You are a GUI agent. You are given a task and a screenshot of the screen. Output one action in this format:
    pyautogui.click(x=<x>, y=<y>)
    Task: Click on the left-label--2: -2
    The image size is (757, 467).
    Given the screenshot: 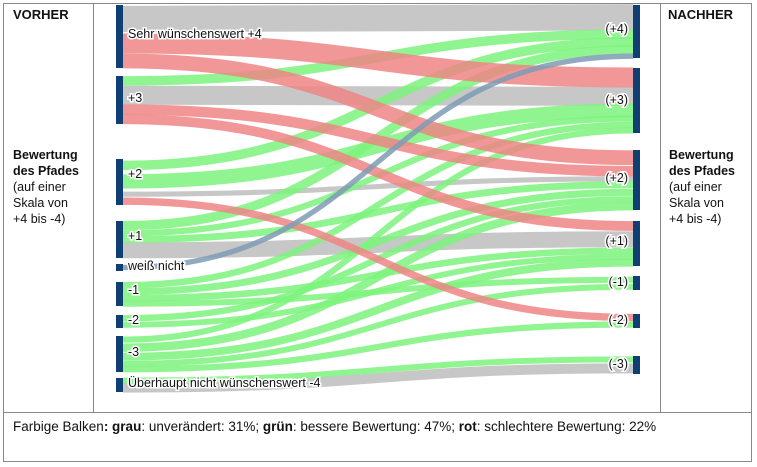 What is the action you would take?
    pyautogui.click(x=133, y=320)
    